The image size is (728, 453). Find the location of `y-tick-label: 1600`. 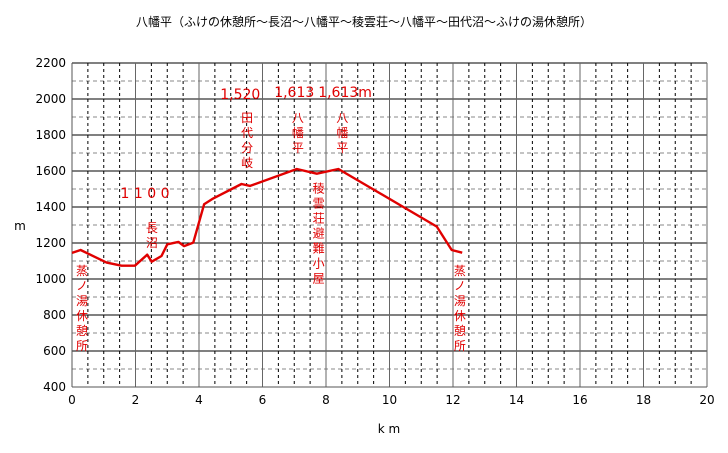

y-tick-label: 1600 is located at coordinates (50, 171).